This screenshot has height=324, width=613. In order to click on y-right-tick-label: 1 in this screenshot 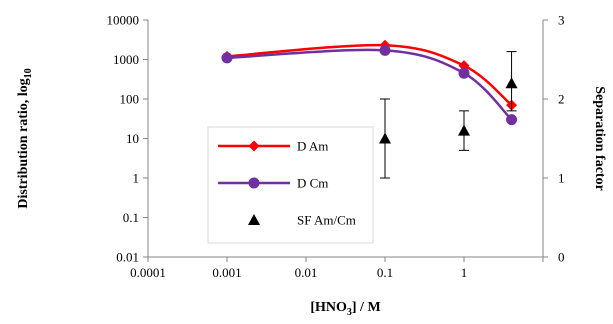, I will do `click(561, 178)`.